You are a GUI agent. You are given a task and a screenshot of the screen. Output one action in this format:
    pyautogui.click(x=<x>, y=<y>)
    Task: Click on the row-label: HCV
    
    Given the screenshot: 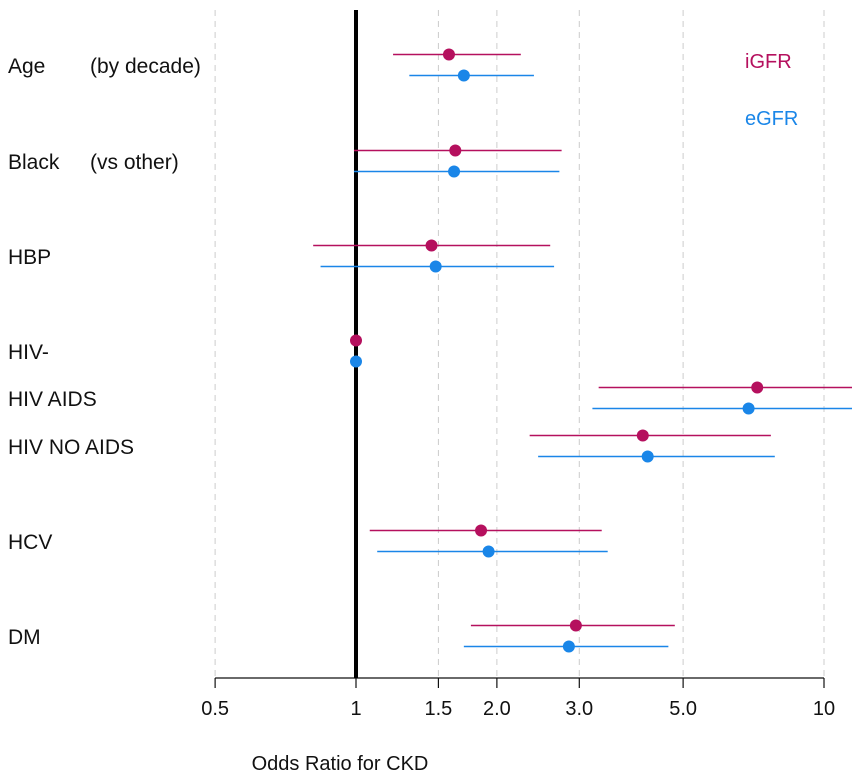 What is the action you would take?
    pyautogui.click(x=30, y=542)
    